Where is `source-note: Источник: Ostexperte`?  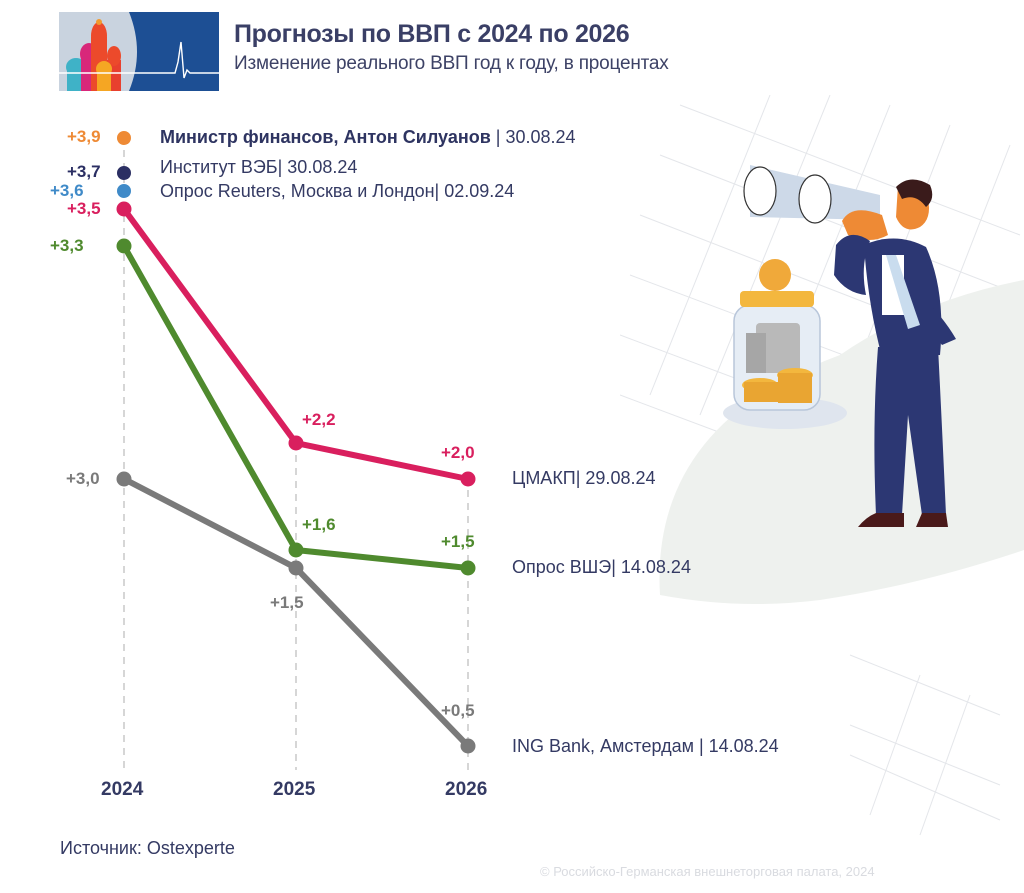
source-note: Источник: Ostexperte is located at coordinates (147, 848).